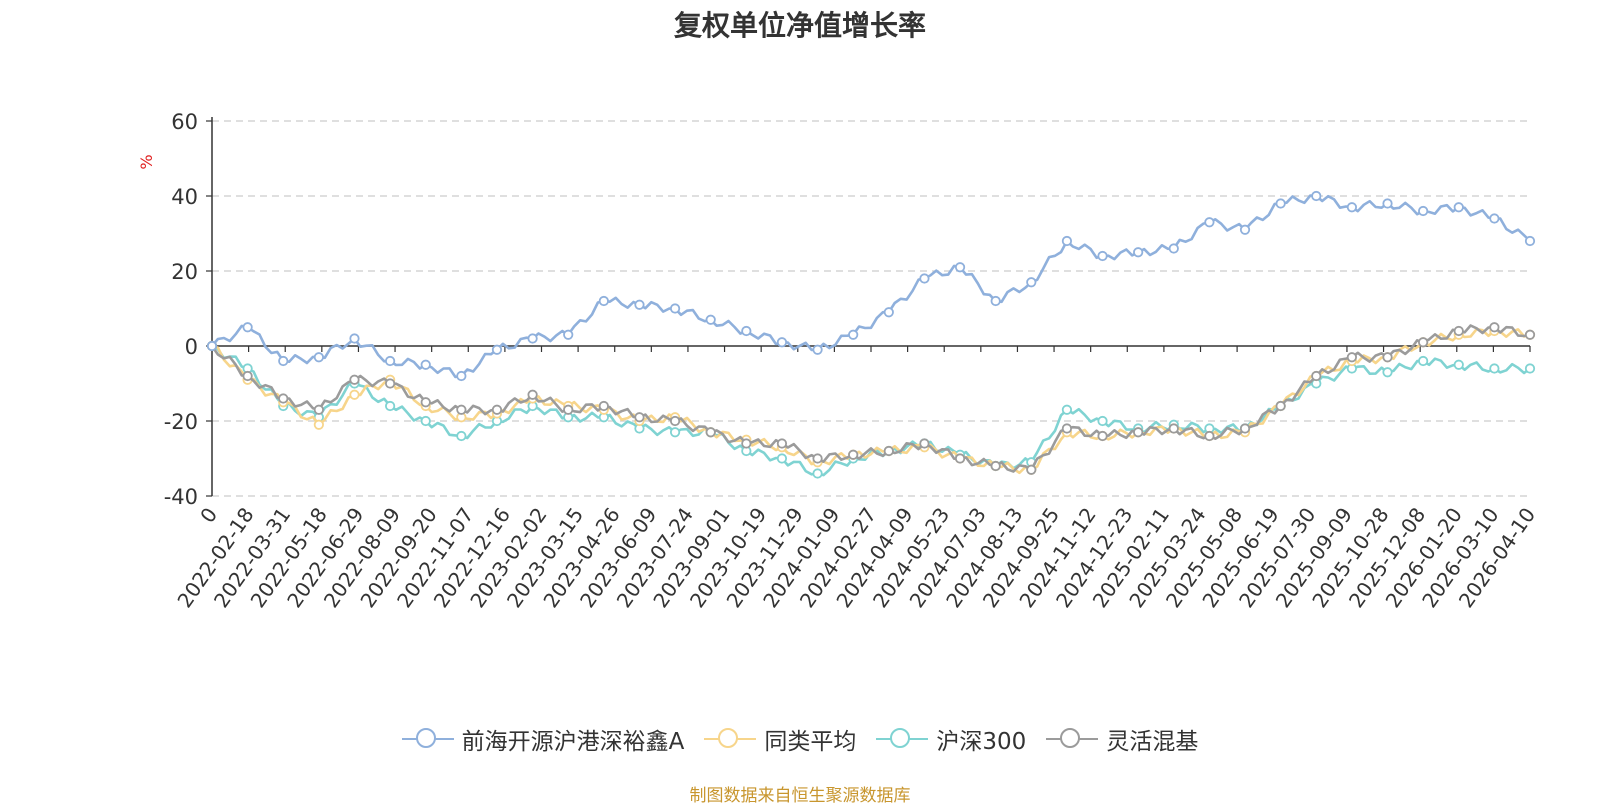  I want to click on y-tick-label: 0, so click(191, 347).